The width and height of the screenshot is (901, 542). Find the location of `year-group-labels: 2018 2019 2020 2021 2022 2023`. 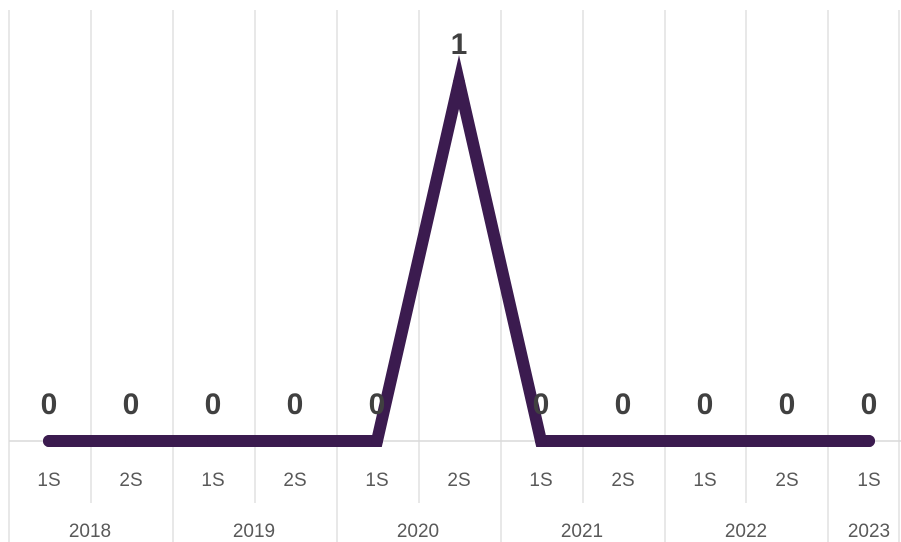

year-group-labels: 2018 2019 2020 2021 2022 2023 is located at coordinates (479, 531).